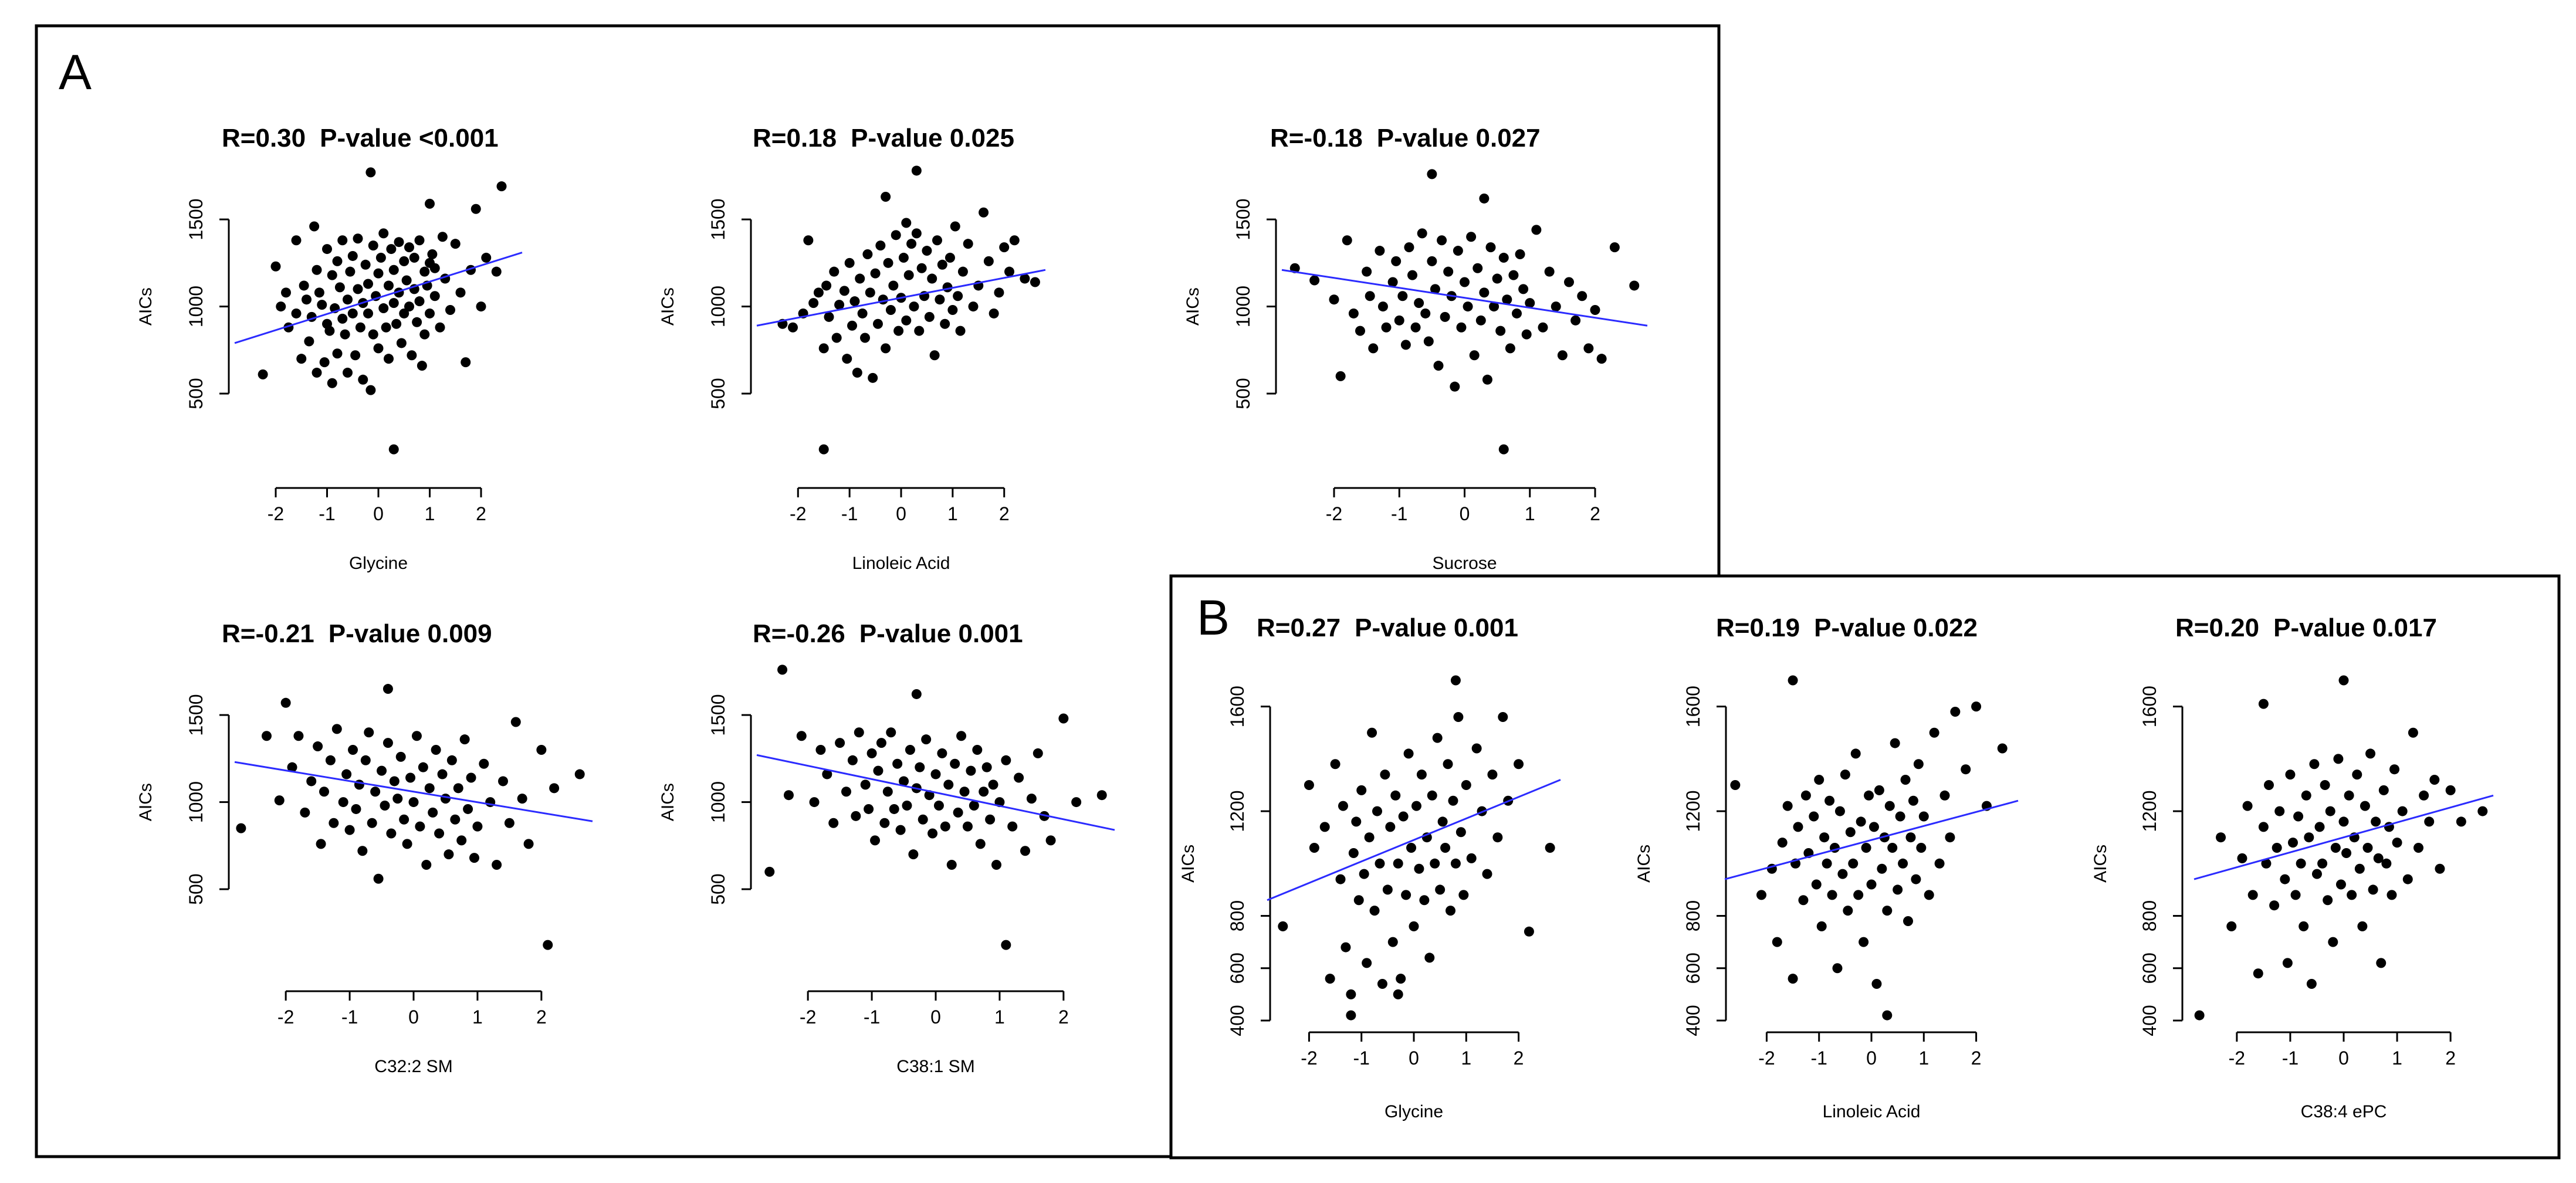 This screenshot has width=2576, height=1183. I want to click on x-axis-label: C38:4 ePC, so click(2344, 1111).